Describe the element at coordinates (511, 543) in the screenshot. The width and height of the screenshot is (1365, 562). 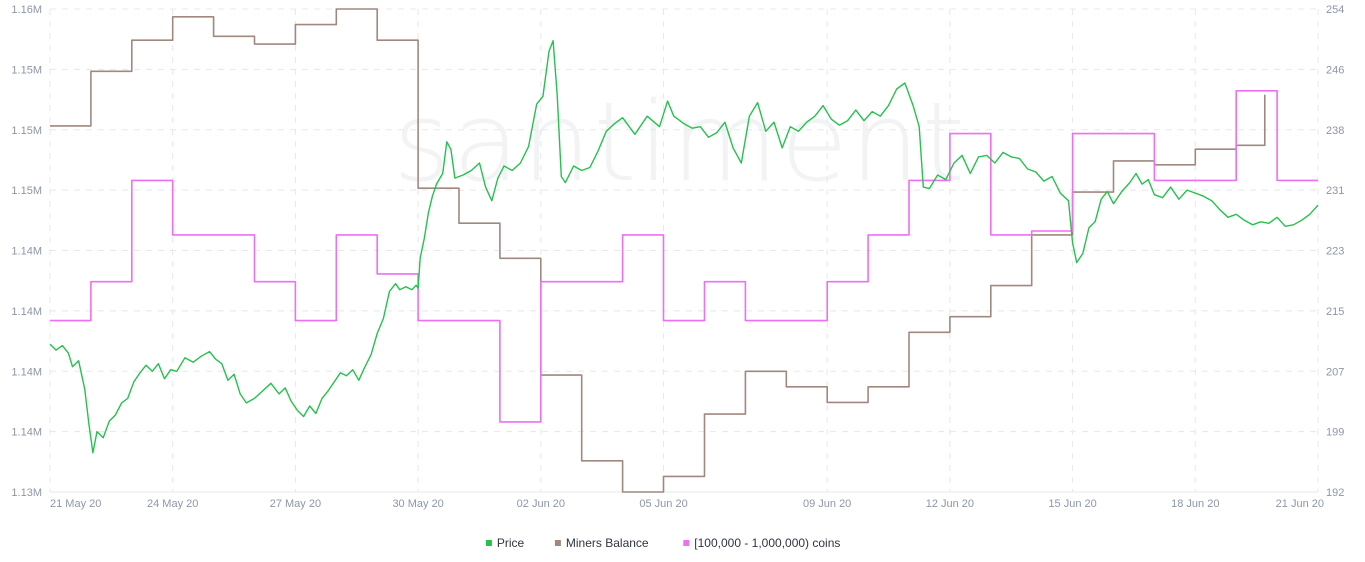
I see `legend-label: Price` at that location.